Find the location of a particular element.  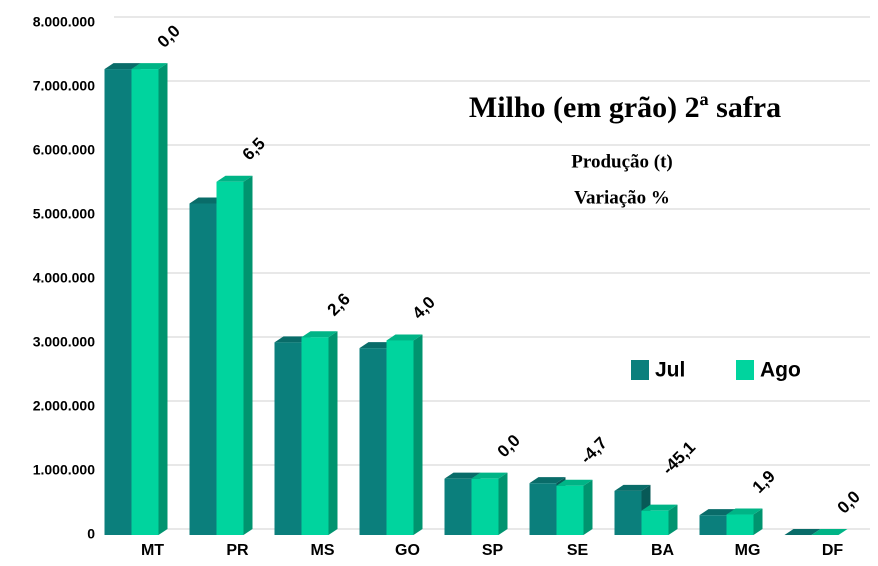

x-tick-label: PR is located at coordinates (237, 550).